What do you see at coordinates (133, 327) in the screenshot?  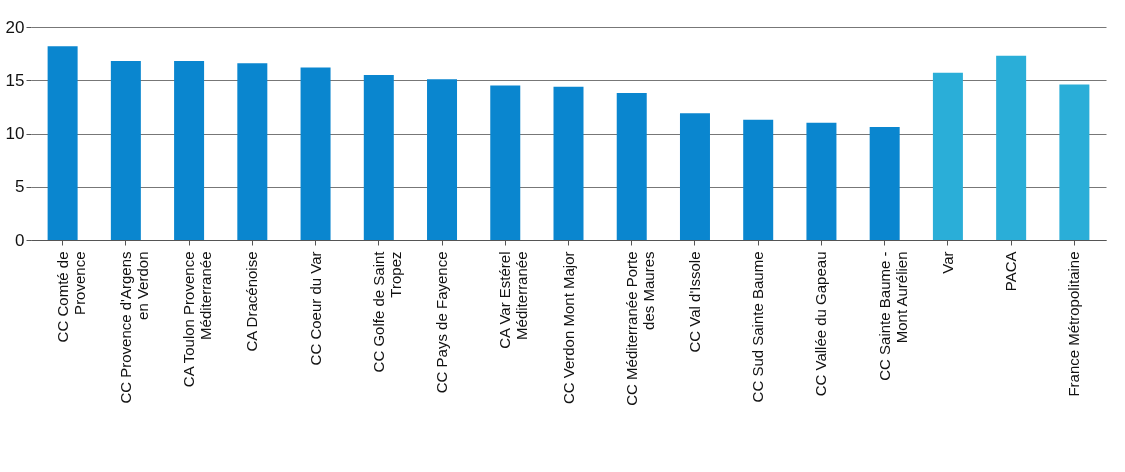 I see `x-tick-label: CC Provence d'Argens en Verdon` at bounding box center [133, 327].